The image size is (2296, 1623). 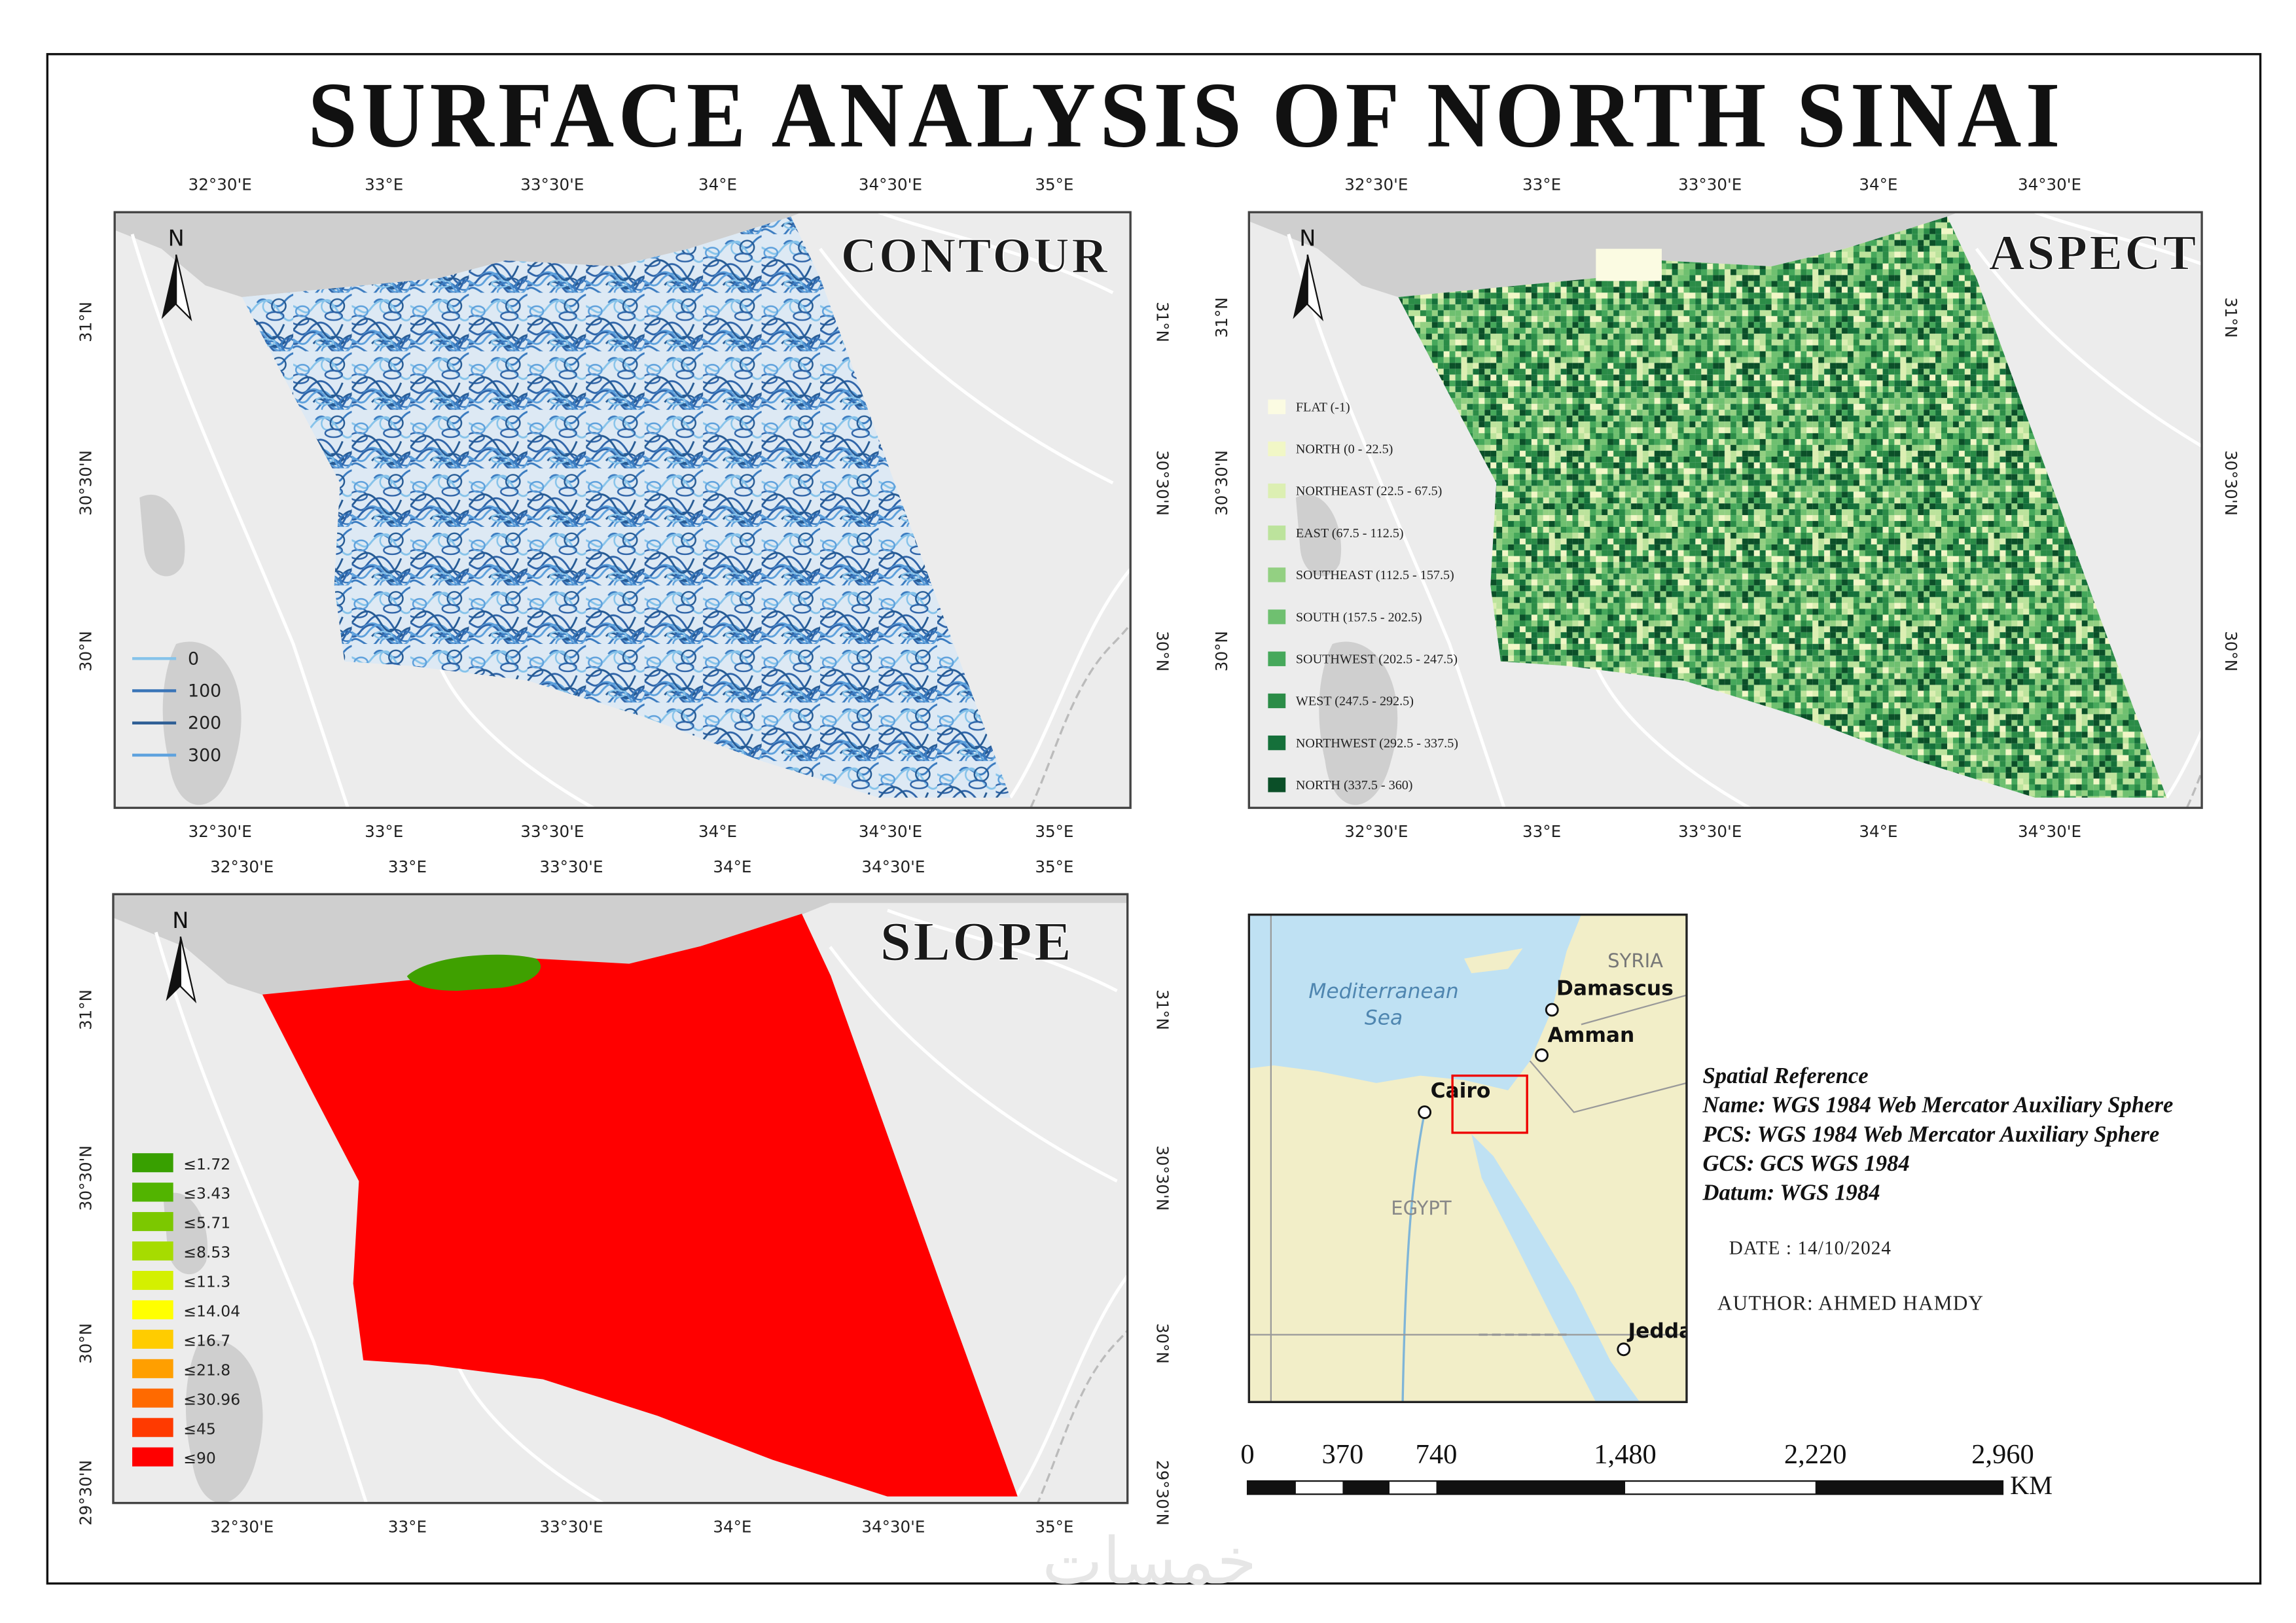 I want to click on legend-label: SOUTHWEST (202.5 - 247.5), so click(x=1377, y=659).